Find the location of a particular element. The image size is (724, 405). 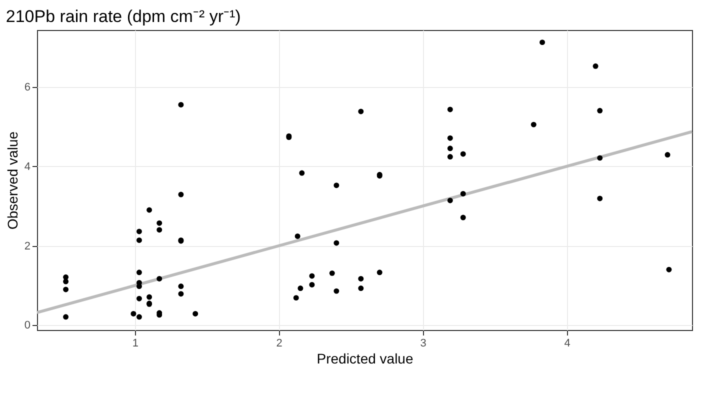

y-tick-label: 4 is located at coordinates (27, 166).